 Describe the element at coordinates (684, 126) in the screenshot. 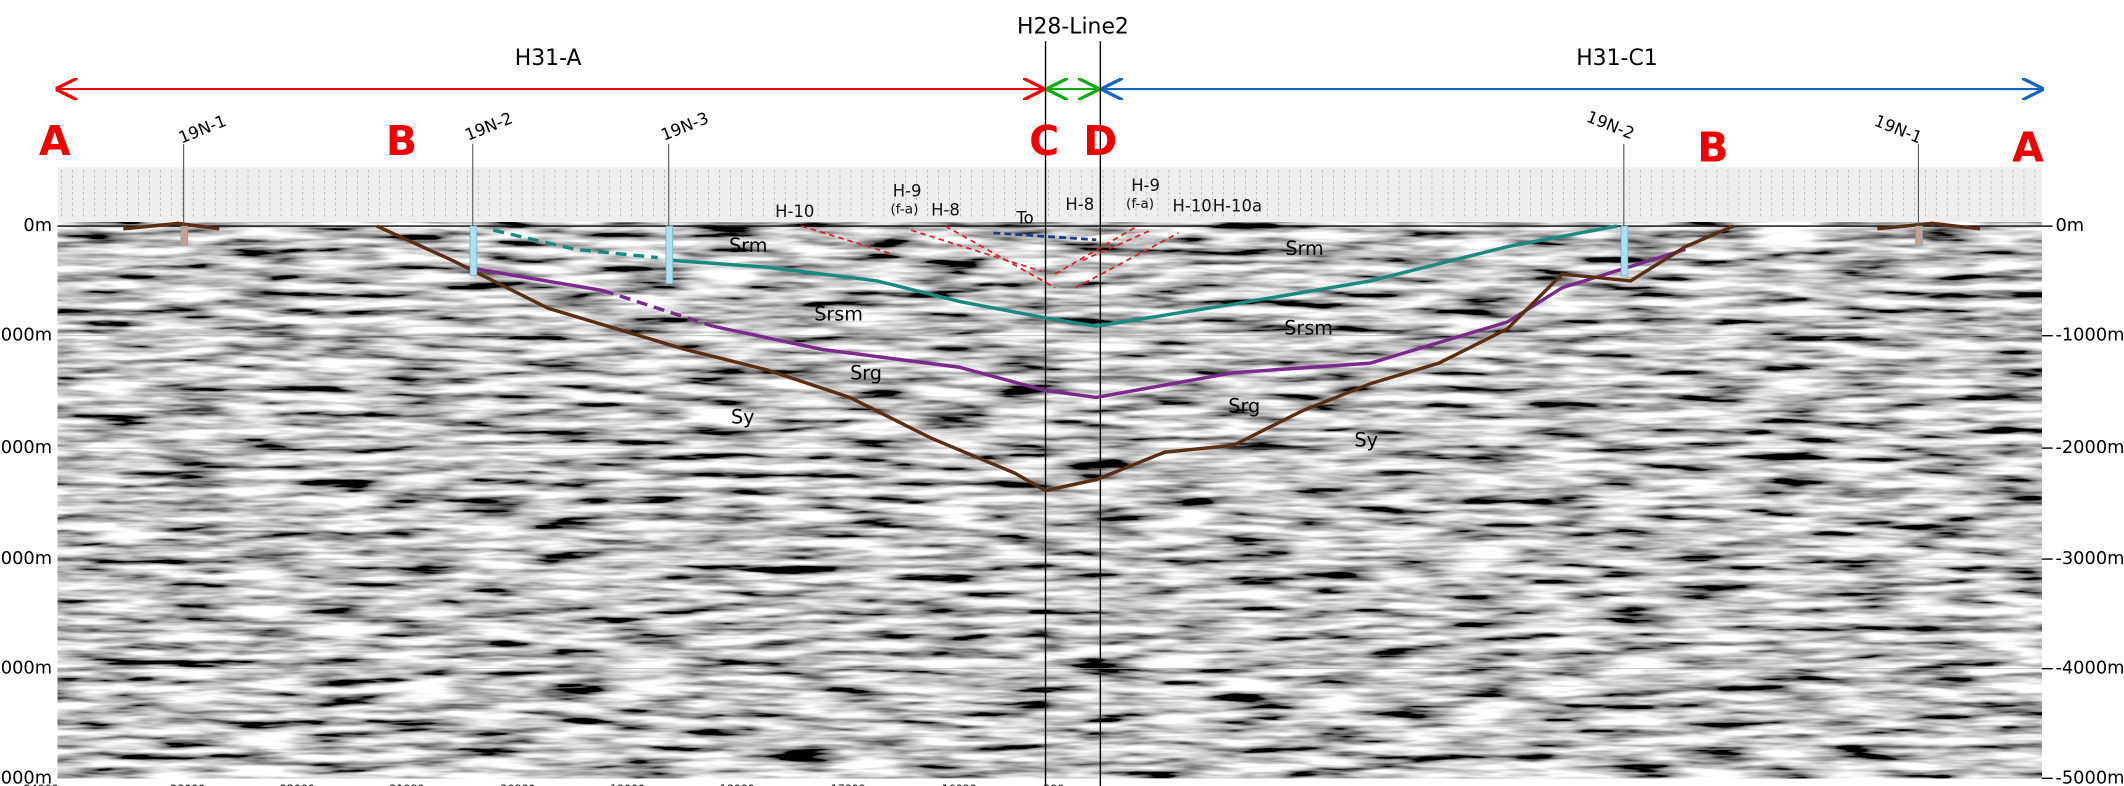

I see `well-label: 19N-3` at that location.